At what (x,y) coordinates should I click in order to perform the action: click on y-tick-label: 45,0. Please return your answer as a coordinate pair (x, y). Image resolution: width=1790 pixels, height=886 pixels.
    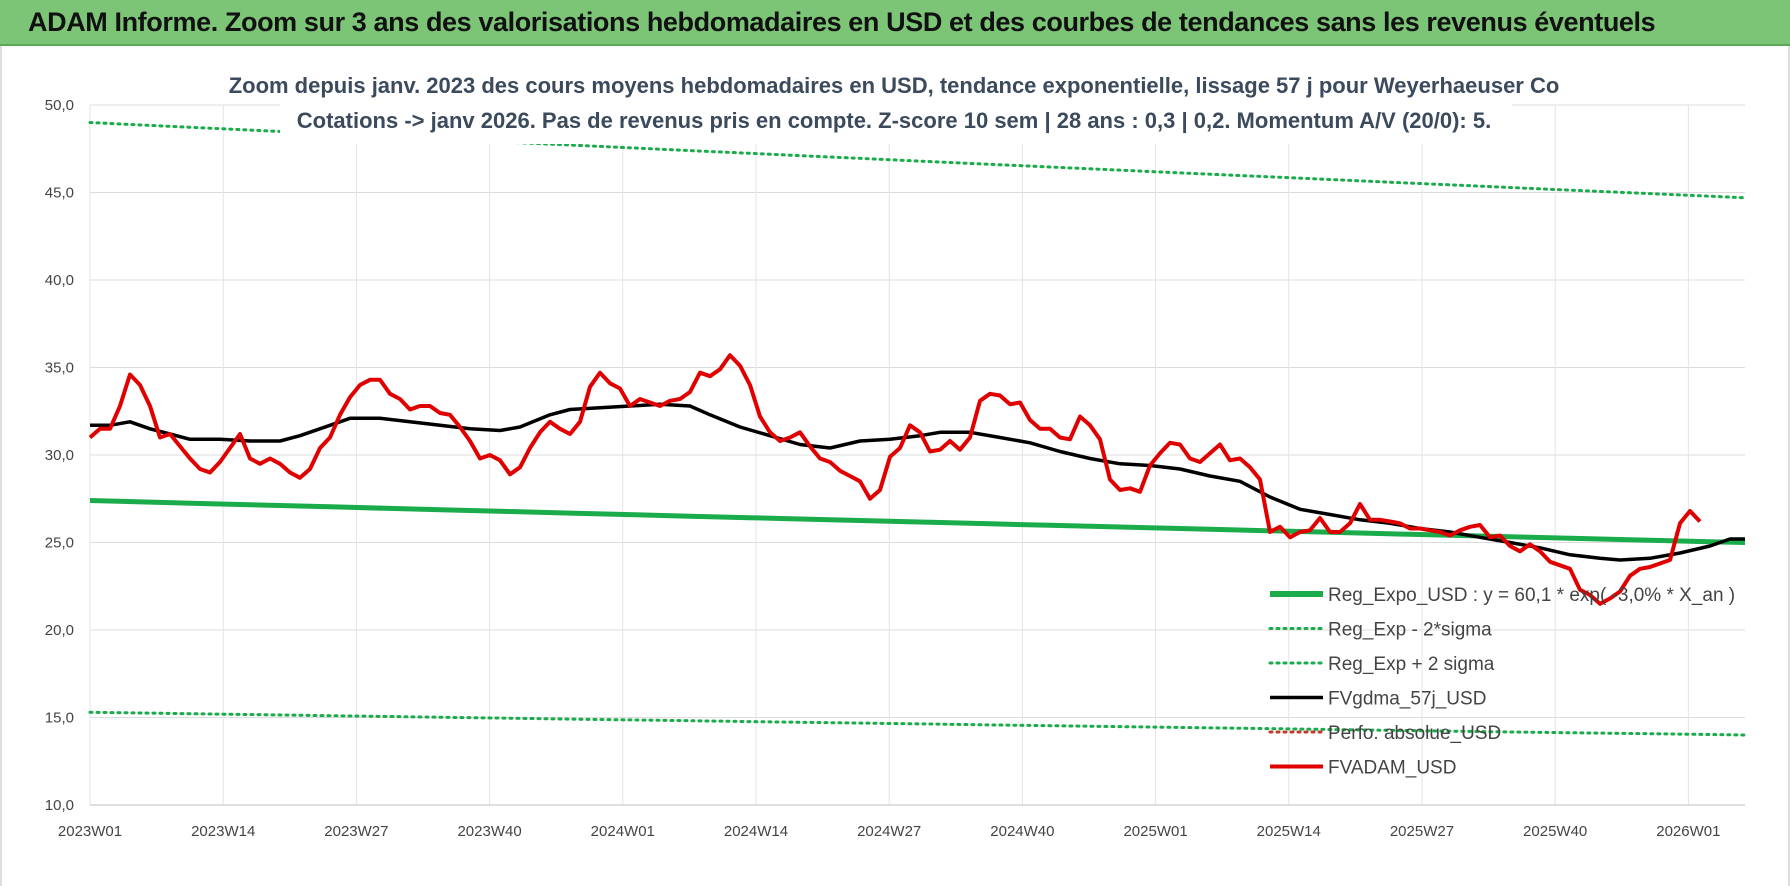
    Looking at the image, I should click on (59, 193).